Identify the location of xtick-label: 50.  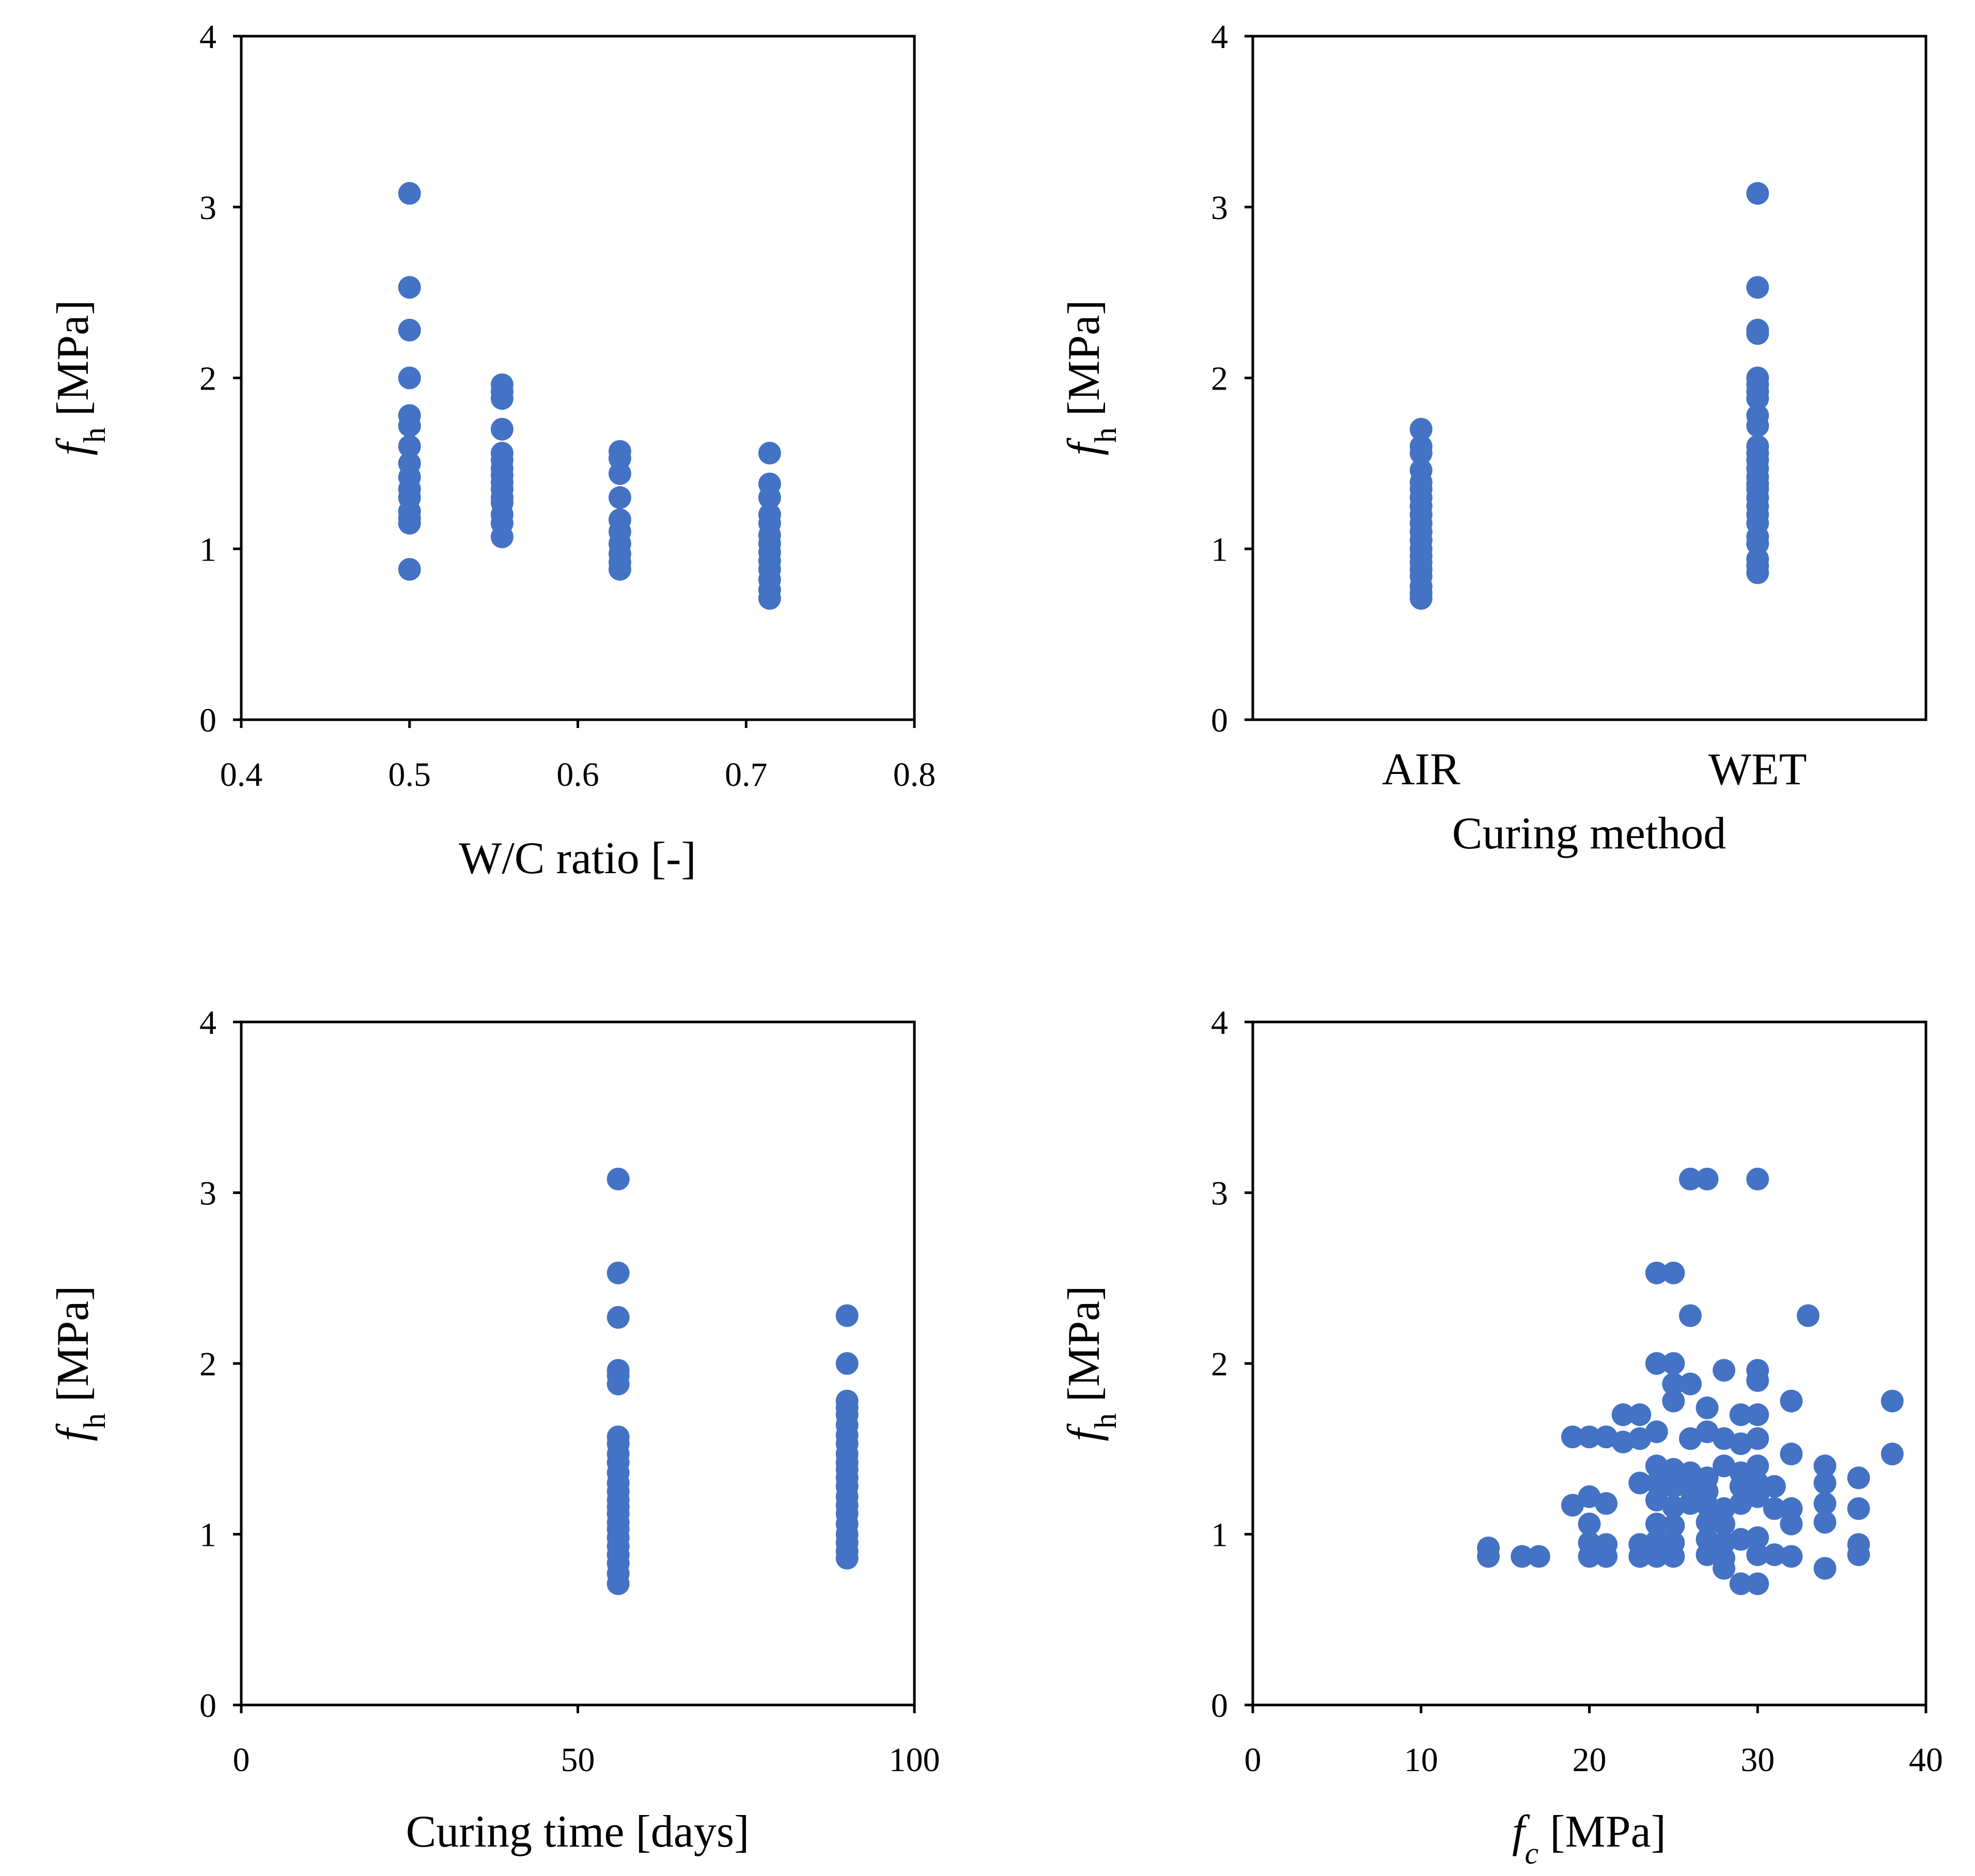
(578, 1760).